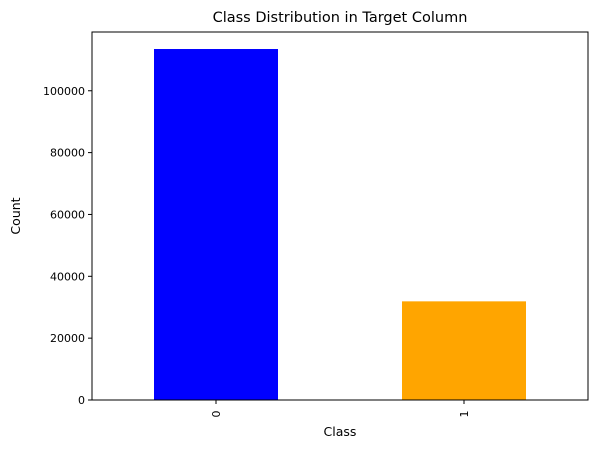 This screenshot has width=598, height=452. Describe the element at coordinates (67, 276) in the screenshot. I see `y-tick-label: 40000` at that location.